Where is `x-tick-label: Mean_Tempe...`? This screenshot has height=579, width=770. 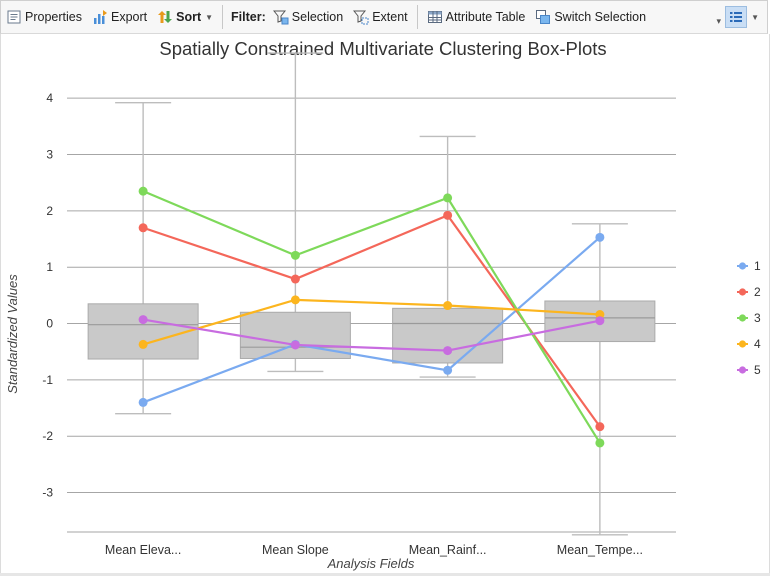
x-tick-label: Mean_Tempe... is located at coordinates (600, 550).